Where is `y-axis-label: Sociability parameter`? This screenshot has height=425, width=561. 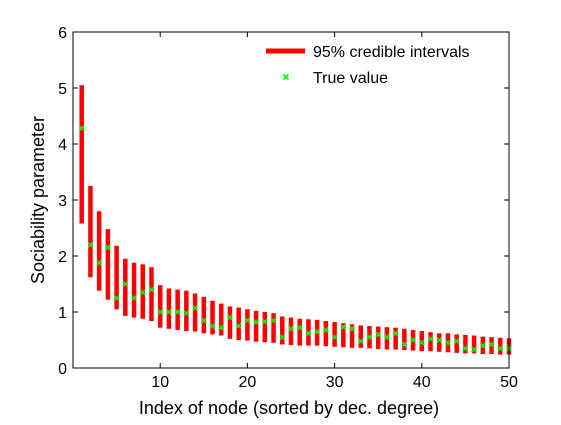
y-axis-label: Sociability parameter is located at coordinates (38, 200).